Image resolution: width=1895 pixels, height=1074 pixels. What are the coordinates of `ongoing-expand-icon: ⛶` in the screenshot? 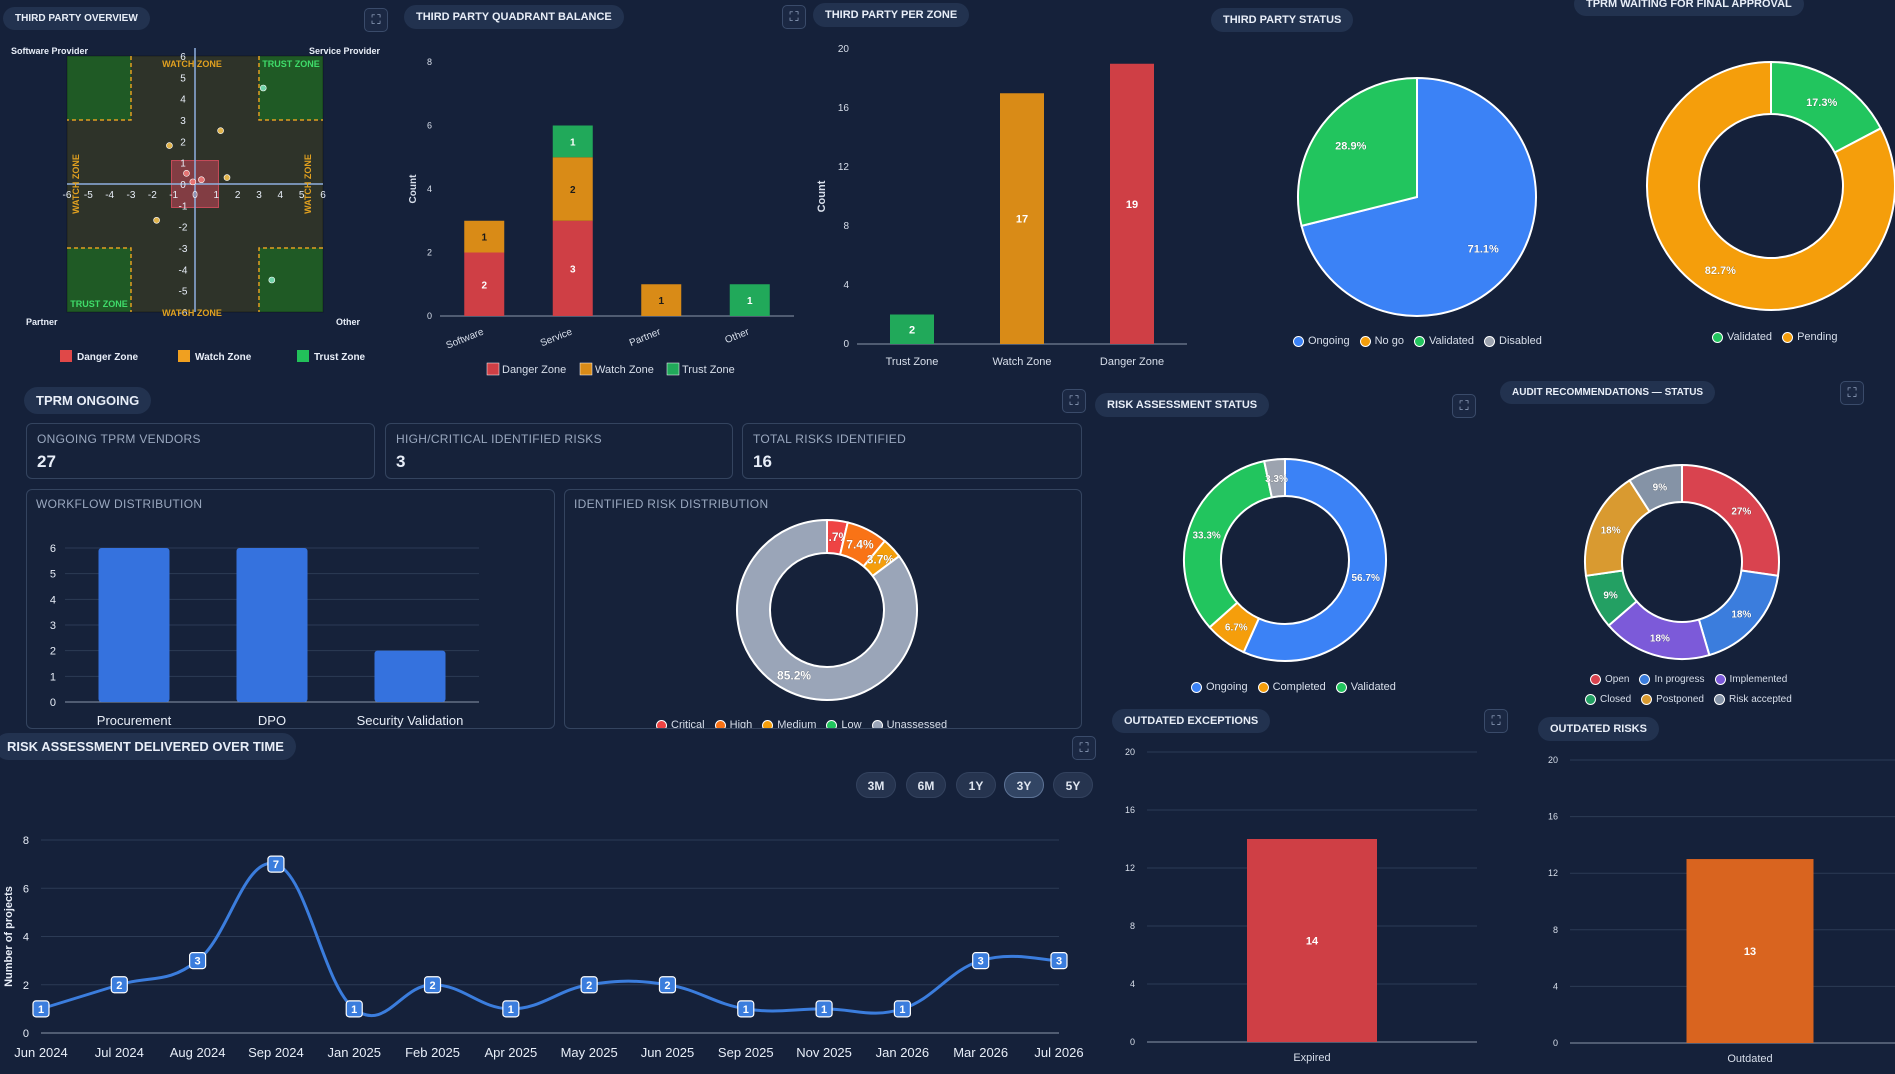 It's located at (1074, 401).